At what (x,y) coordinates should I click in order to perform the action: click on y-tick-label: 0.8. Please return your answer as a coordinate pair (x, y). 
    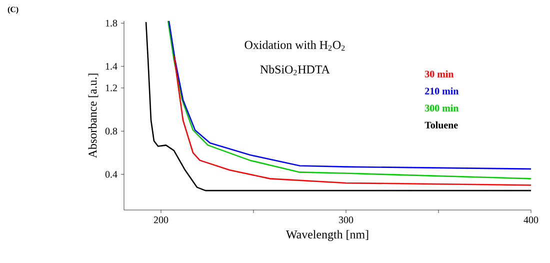
    Looking at the image, I should click on (111, 131).